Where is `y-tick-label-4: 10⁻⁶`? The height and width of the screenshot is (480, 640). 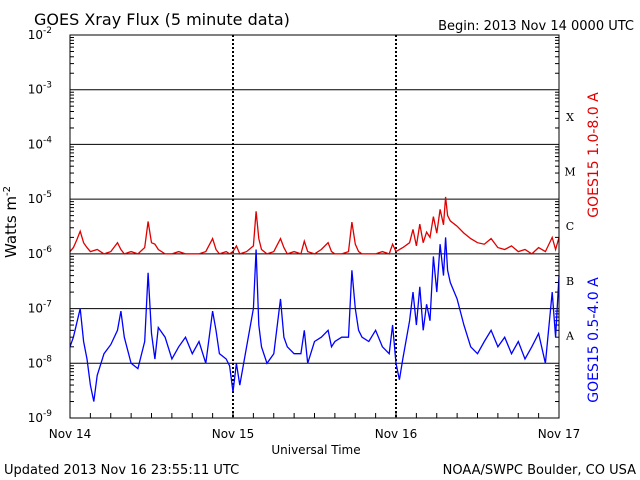
y-tick-label-4: 10⁻⁶ is located at coordinates (40, 253).